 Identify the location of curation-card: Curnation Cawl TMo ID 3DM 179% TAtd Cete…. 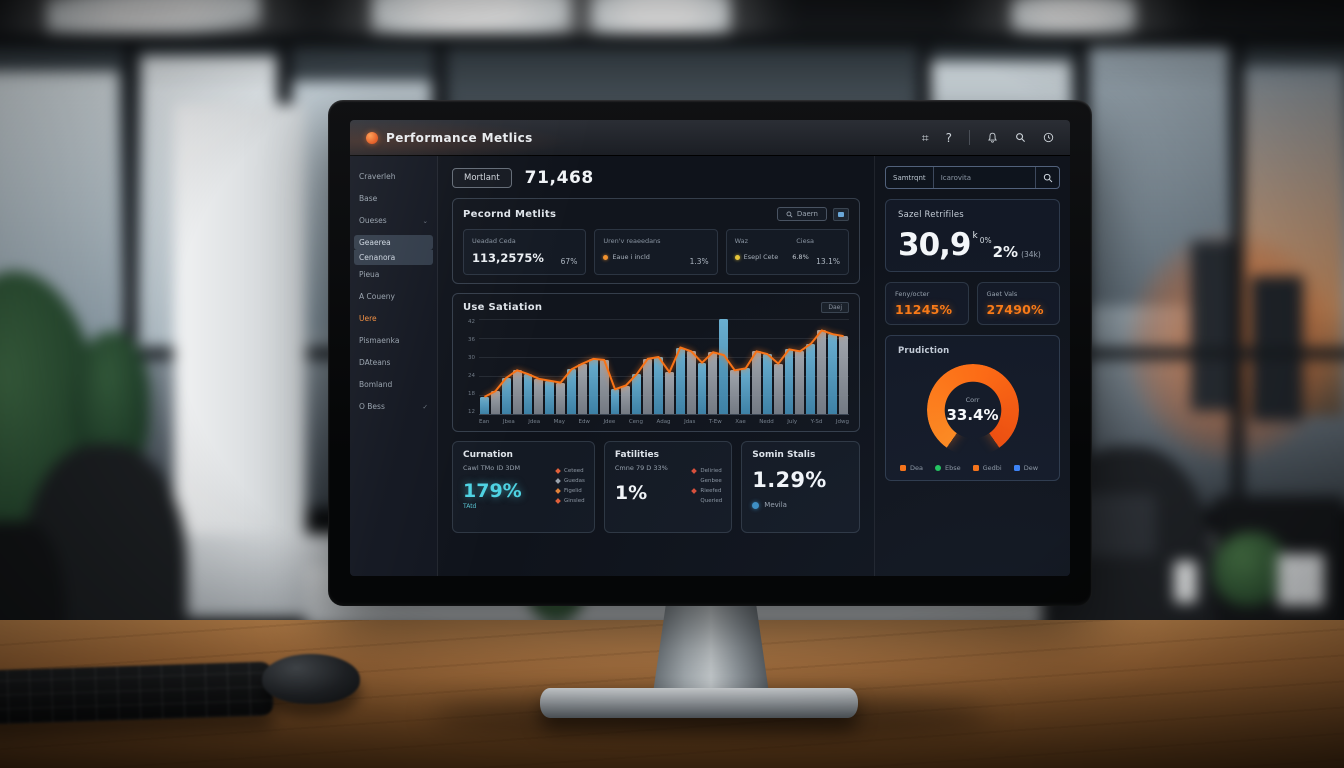
(523, 487).